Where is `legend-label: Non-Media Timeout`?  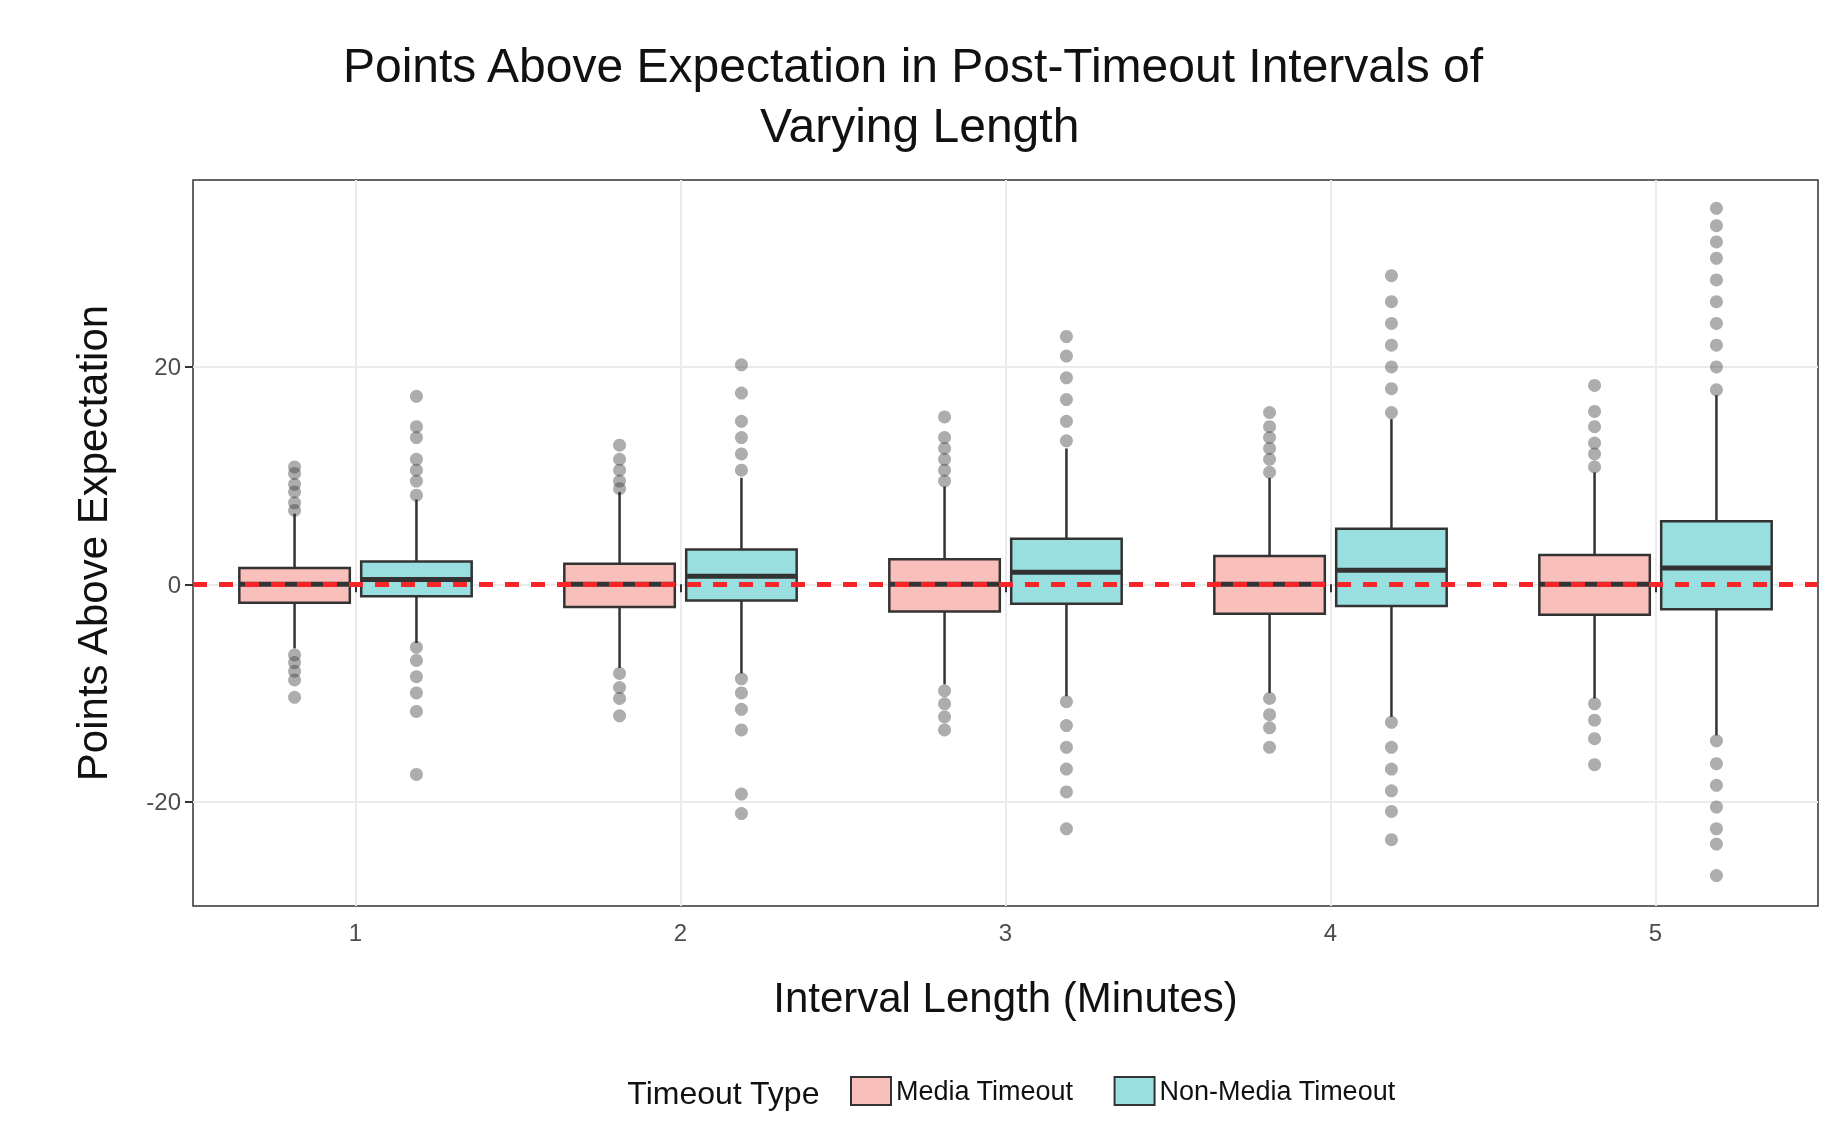
legend-label: Non-Media Timeout is located at coordinates (1277, 1091).